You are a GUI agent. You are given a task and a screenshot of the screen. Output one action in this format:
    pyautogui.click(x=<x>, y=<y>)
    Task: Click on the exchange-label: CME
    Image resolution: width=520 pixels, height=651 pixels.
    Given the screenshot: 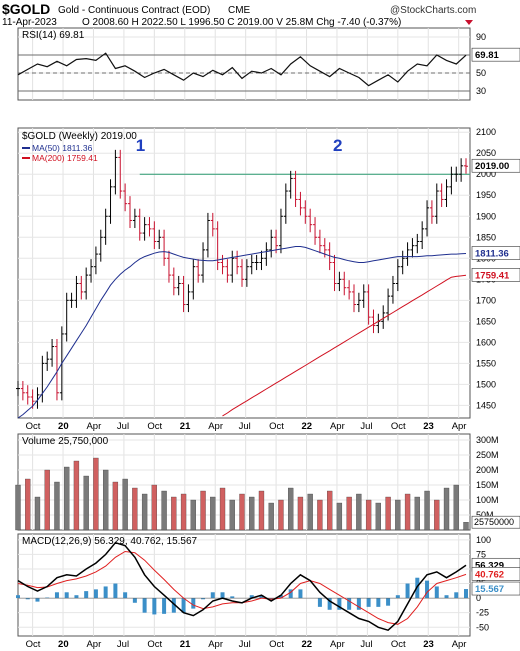 What is the action you would take?
    pyautogui.click(x=239, y=10)
    